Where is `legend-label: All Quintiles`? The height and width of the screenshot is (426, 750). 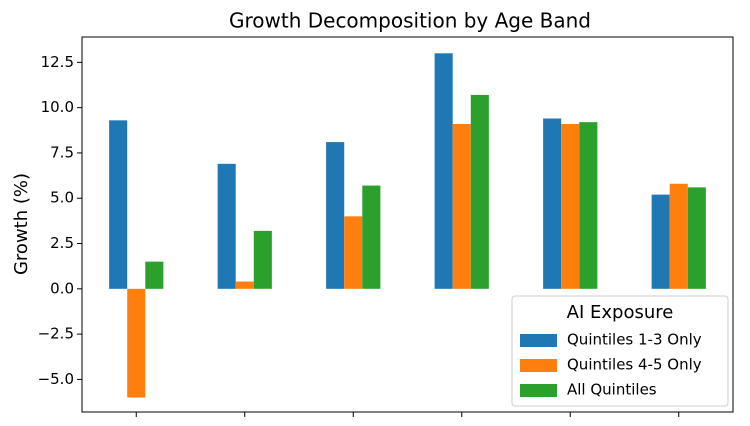 legend-label: All Quintiles is located at coordinates (612, 390).